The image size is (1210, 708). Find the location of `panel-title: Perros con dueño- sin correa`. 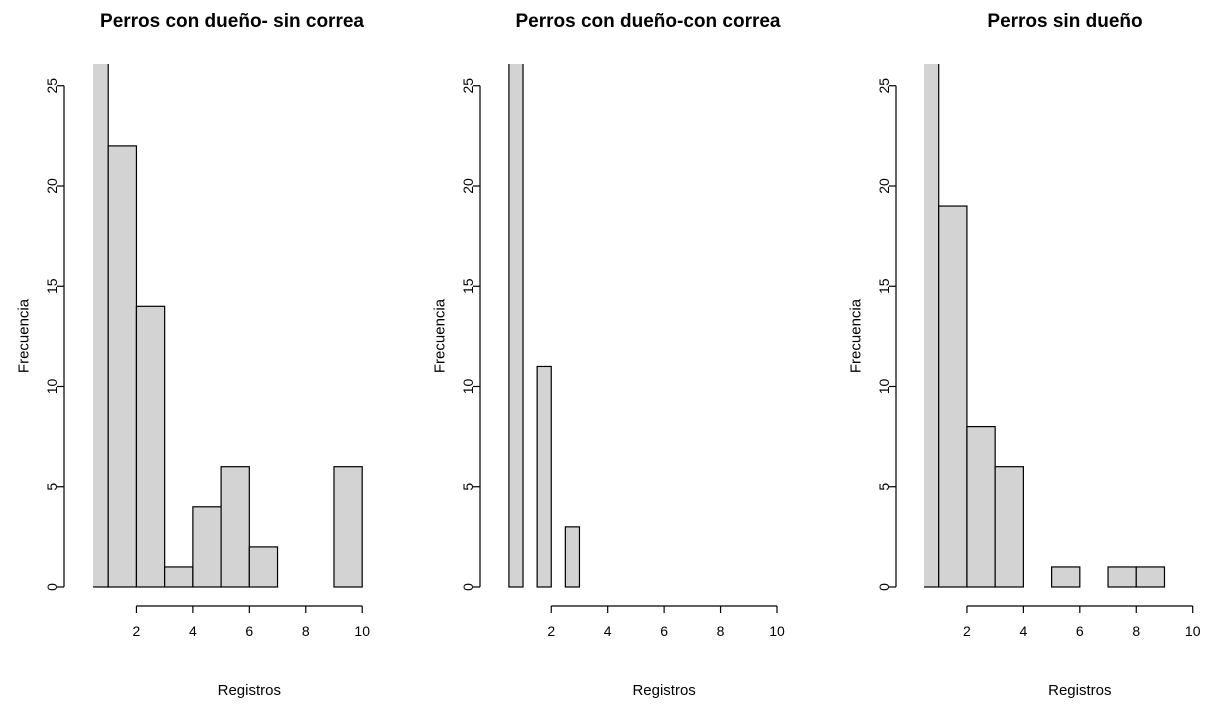

panel-title: Perros con dueño- sin correa is located at coordinates (232, 21).